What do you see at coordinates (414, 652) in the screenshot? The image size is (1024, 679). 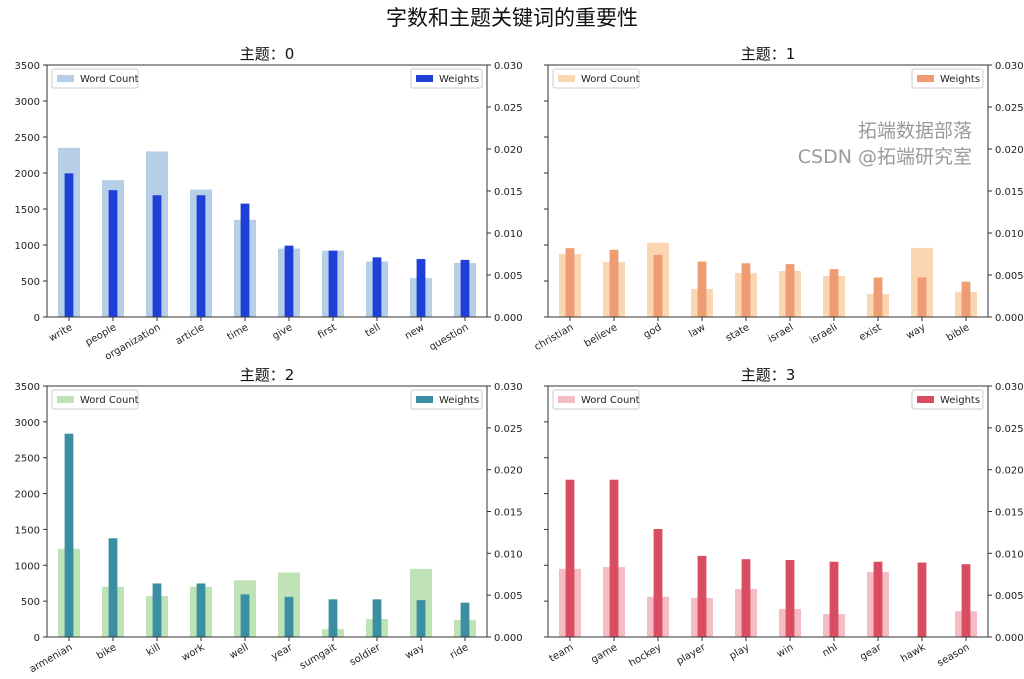 I see `x-tick-label: way` at bounding box center [414, 652].